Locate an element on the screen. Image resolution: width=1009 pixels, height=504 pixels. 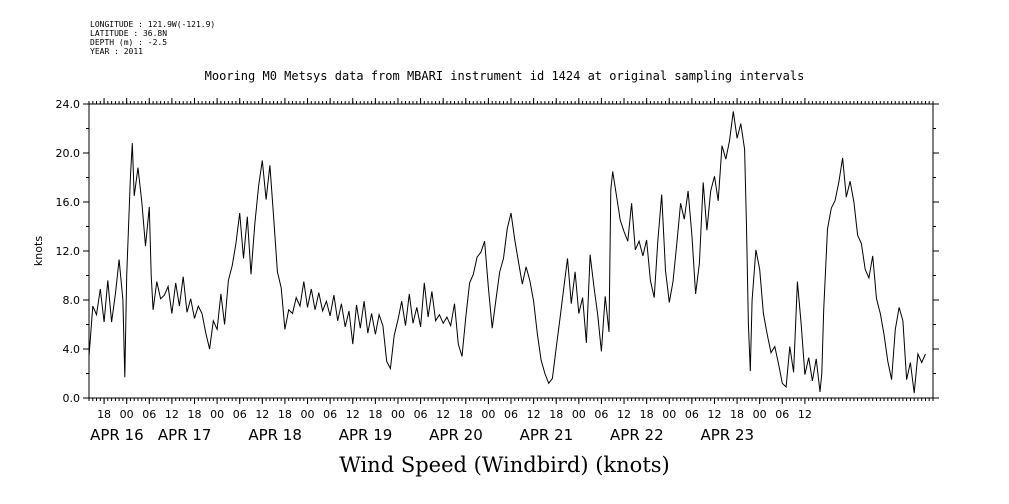
x-date-label: APR 20 is located at coordinates (456, 435).